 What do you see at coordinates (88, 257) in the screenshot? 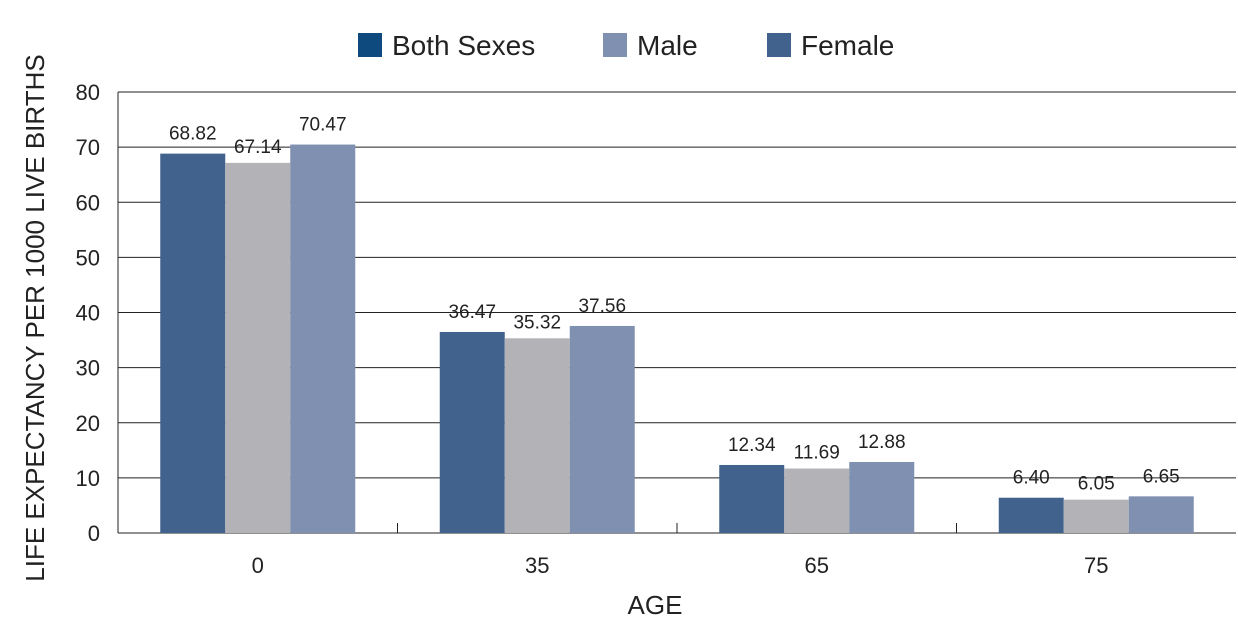
I see `y-tick-label: 50` at bounding box center [88, 257].